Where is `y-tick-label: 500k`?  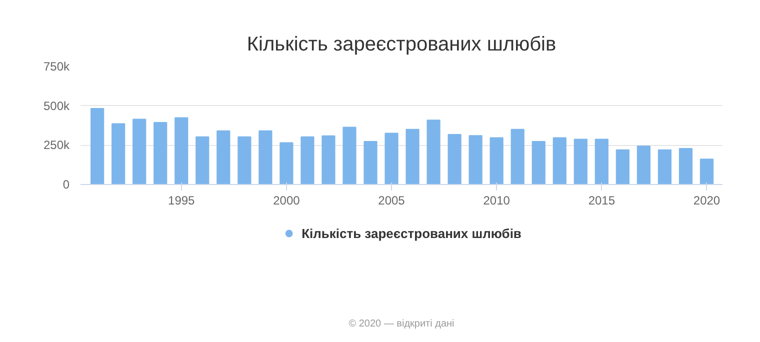
y-tick-label: 500k is located at coordinates (56, 105).